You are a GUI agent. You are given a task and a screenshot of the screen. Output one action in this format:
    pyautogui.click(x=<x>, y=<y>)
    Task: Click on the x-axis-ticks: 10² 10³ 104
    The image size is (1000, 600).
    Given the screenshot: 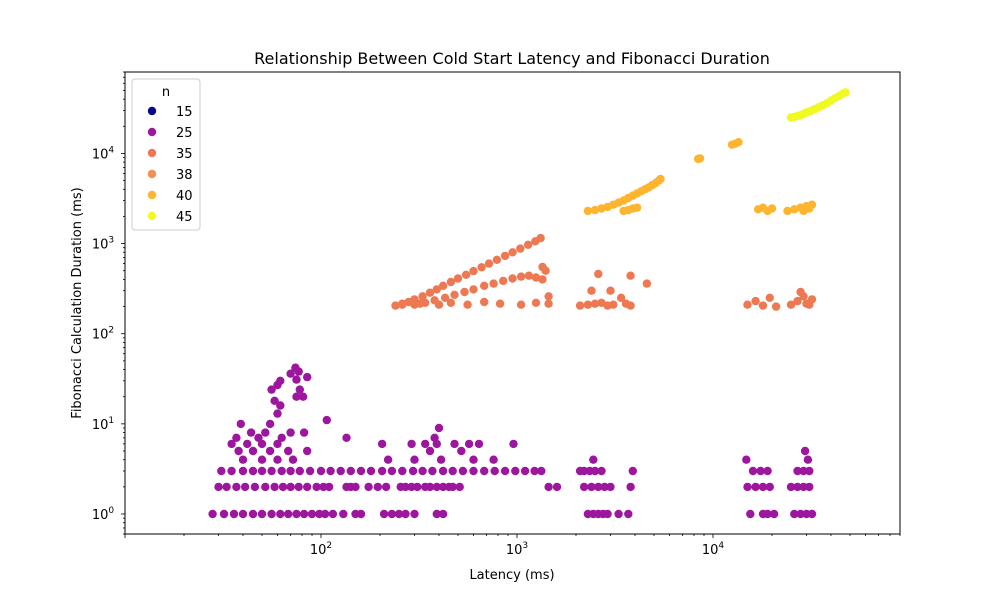 What is the action you would take?
    pyautogui.click(x=512, y=546)
    